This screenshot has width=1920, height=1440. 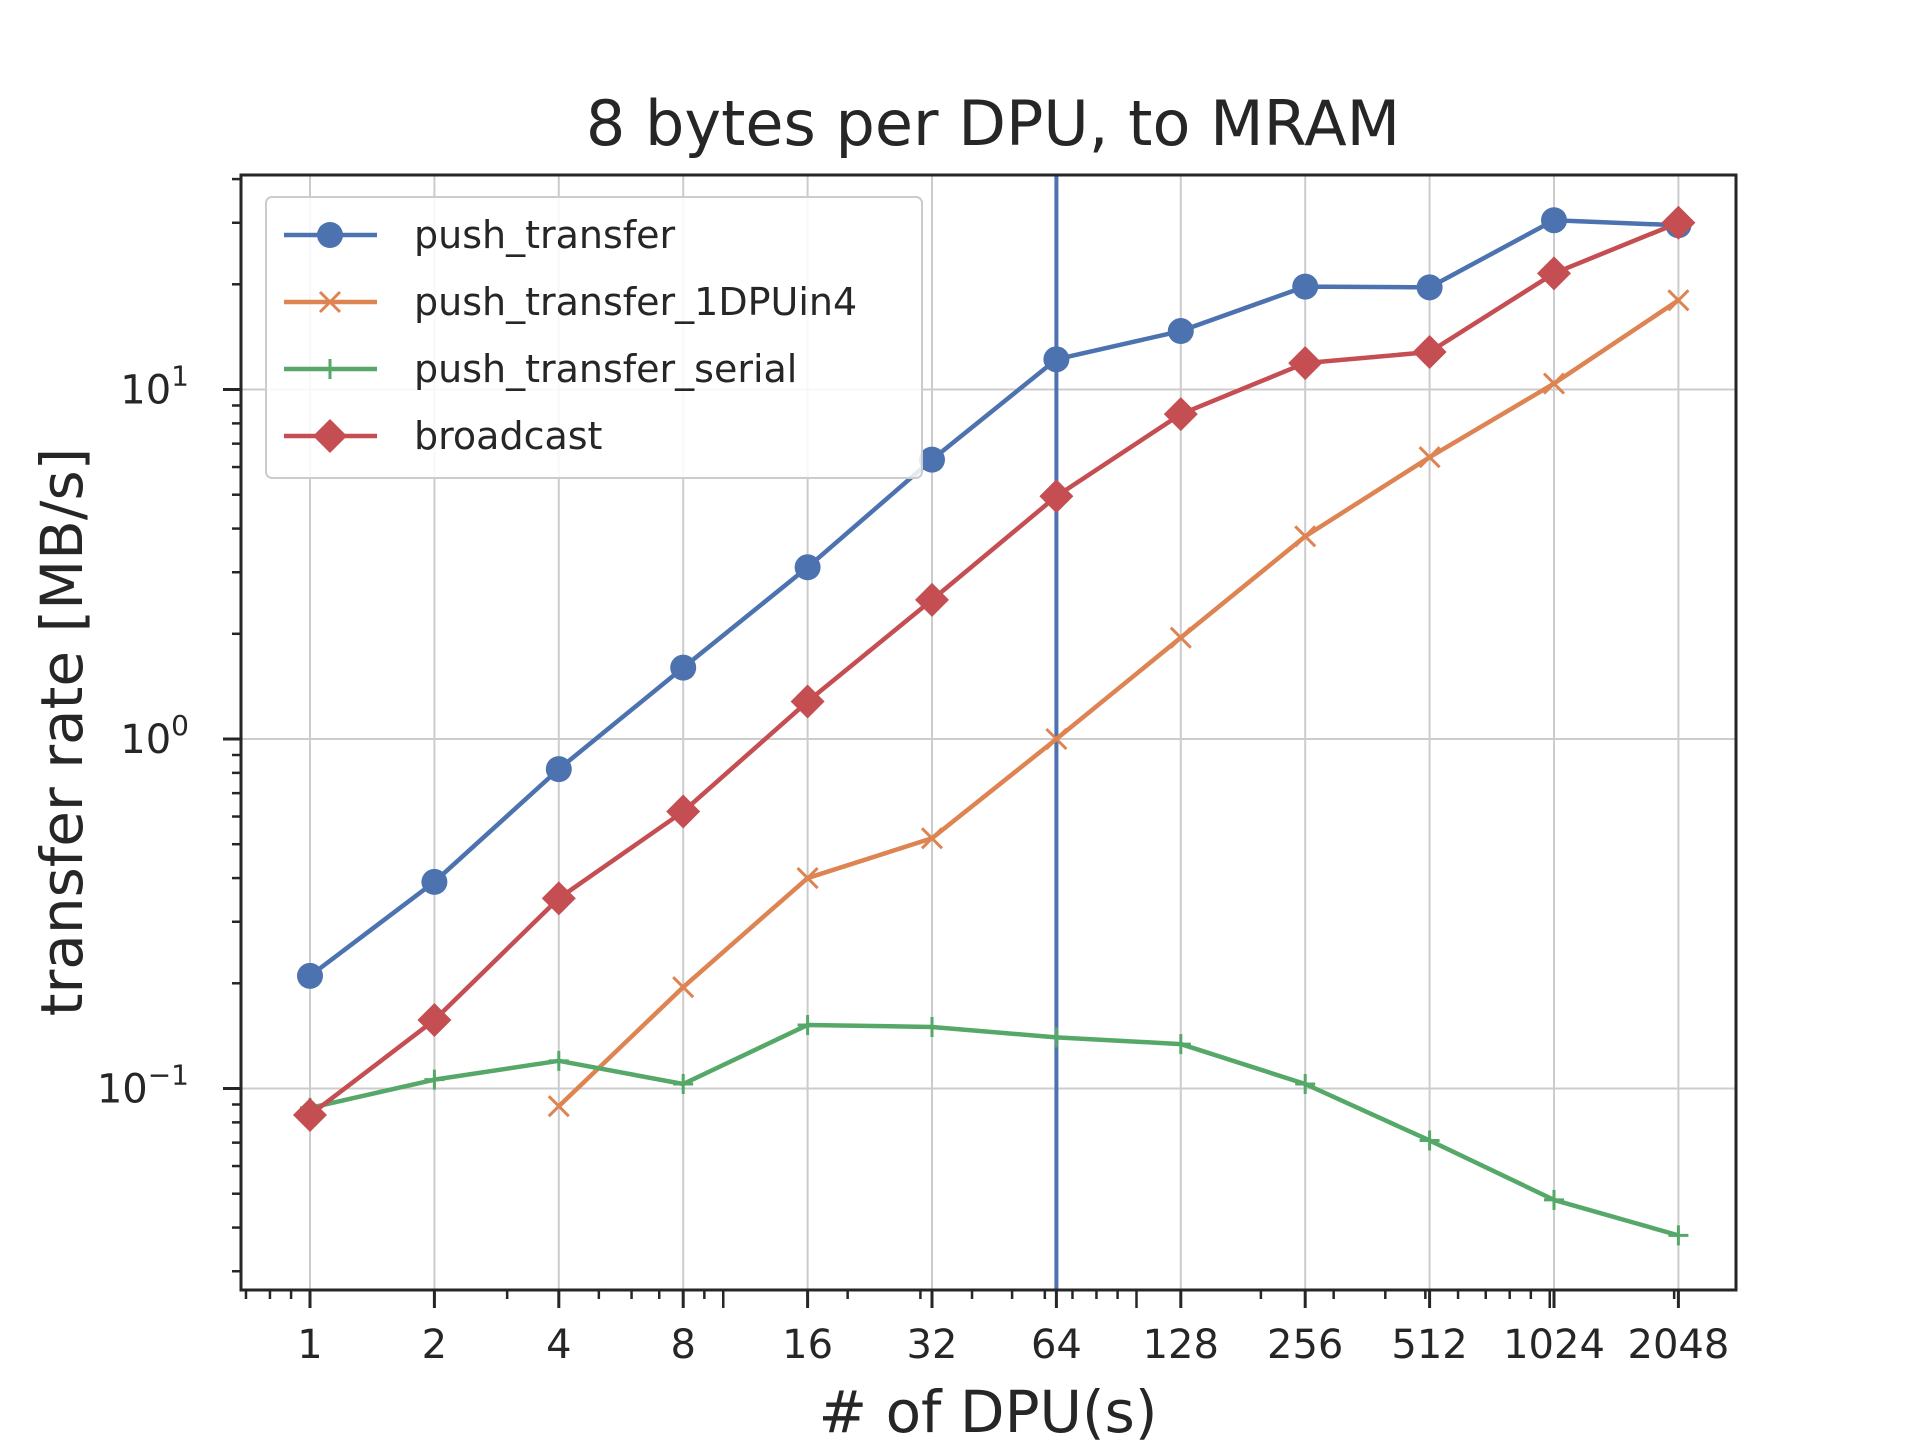 I want to click on x-tick-label: 32, so click(x=932, y=1345).